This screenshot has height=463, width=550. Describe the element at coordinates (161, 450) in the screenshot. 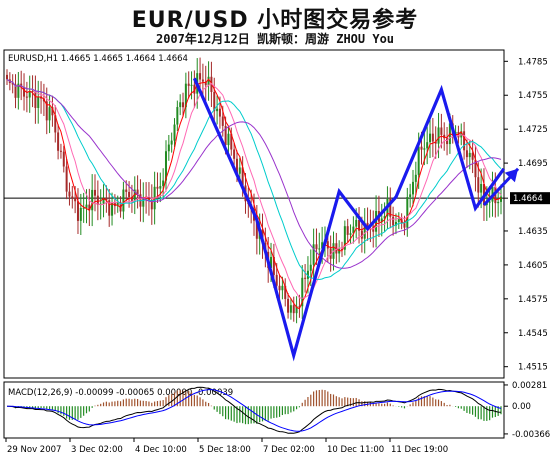

I see `time-tick-label: 4 Dec 10:00` at that location.